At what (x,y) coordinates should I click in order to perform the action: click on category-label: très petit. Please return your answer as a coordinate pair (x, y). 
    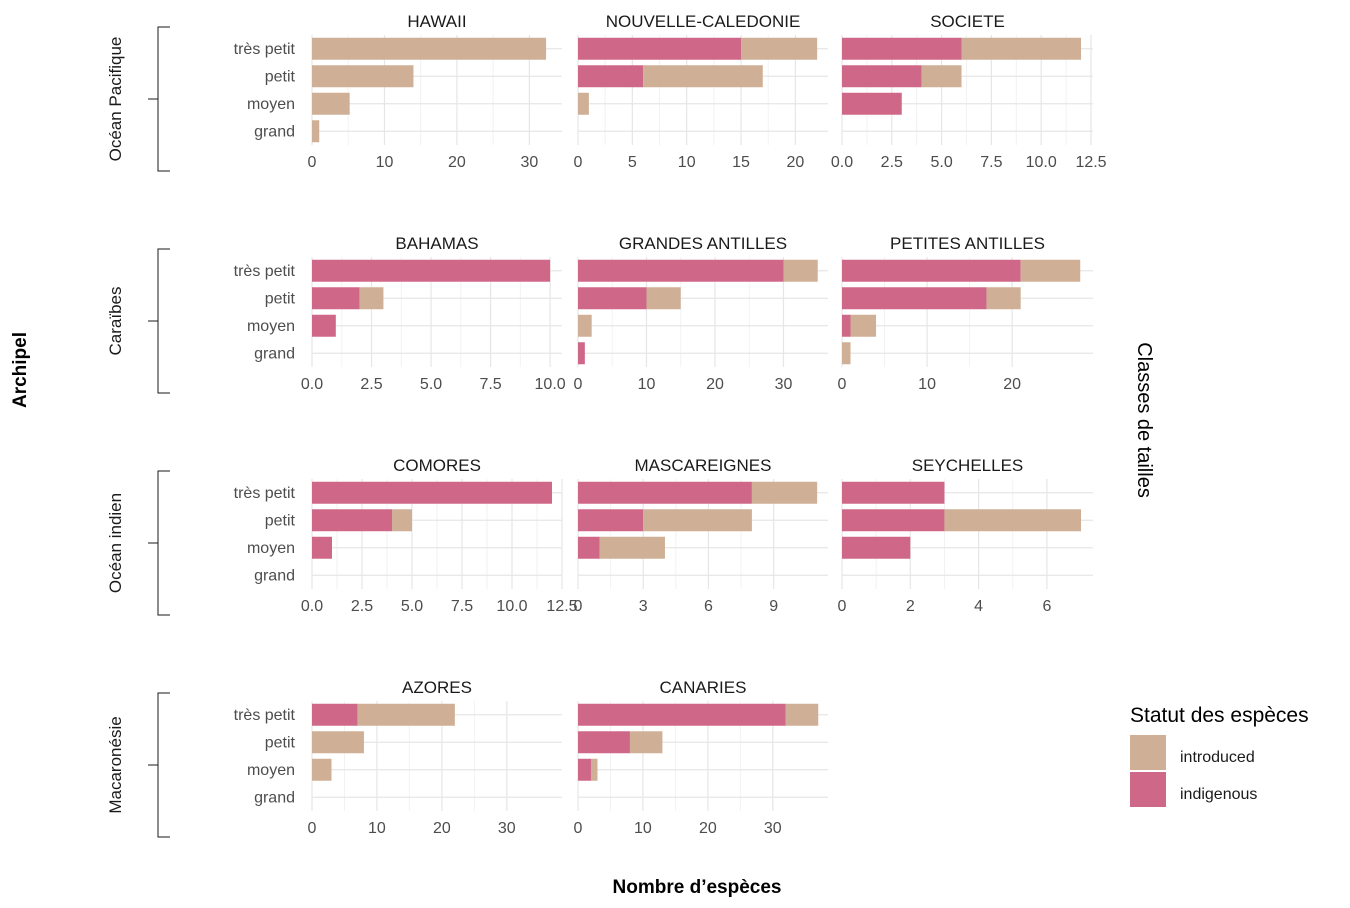
    Looking at the image, I should click on (265, 493).